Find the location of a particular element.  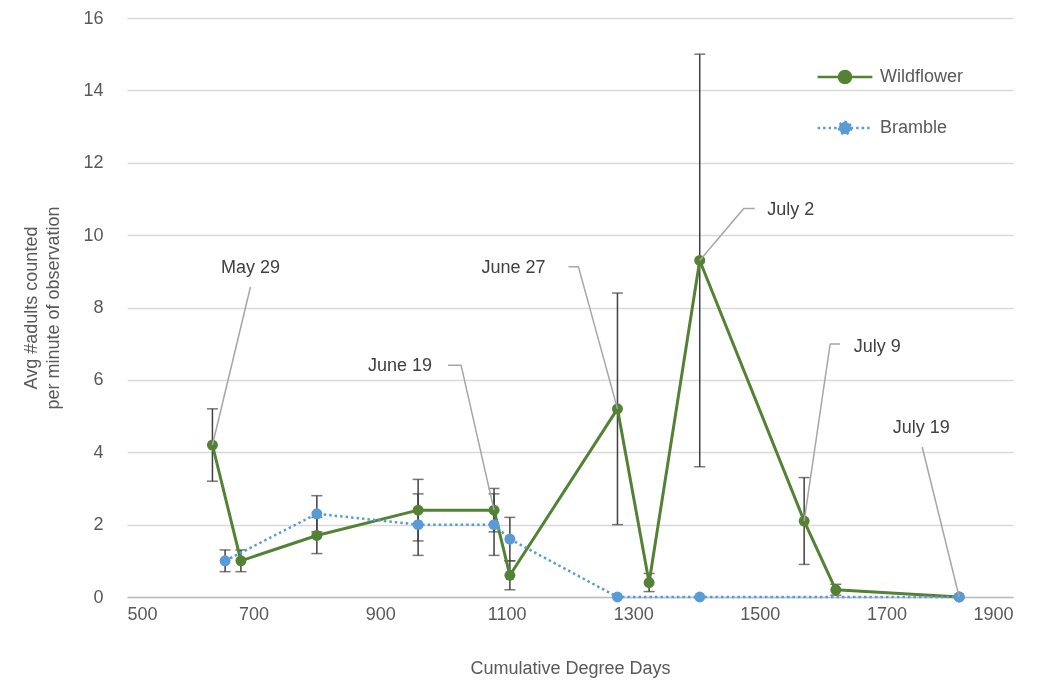

annotation: May 29 is located at coordinates (250, 267).